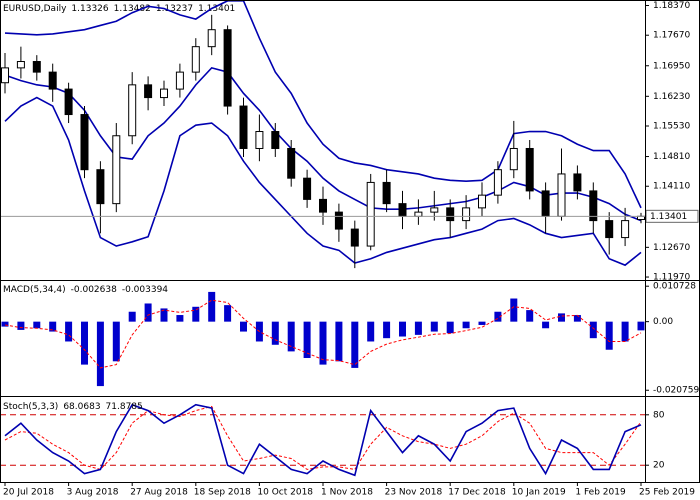  I want to click on panel-title: Stoch(5,3,3) 68.0683 71.8785, so click(73, 407).